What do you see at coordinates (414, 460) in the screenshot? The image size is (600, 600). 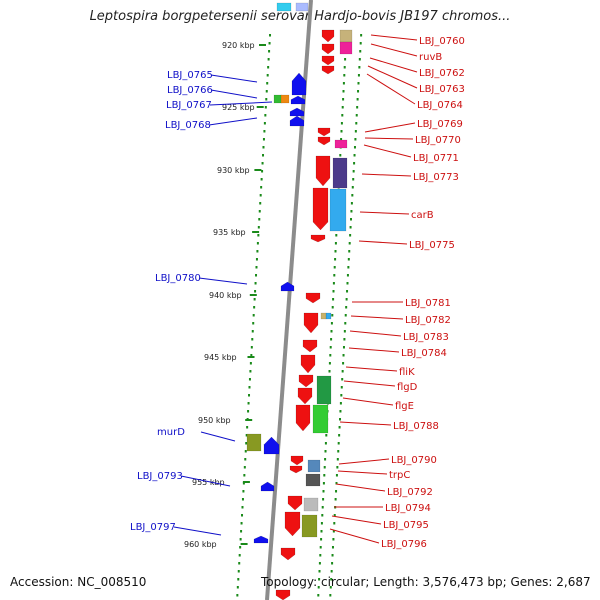 I see `right-gene-label: LBJ_0790` at bounding box center [414, 460].